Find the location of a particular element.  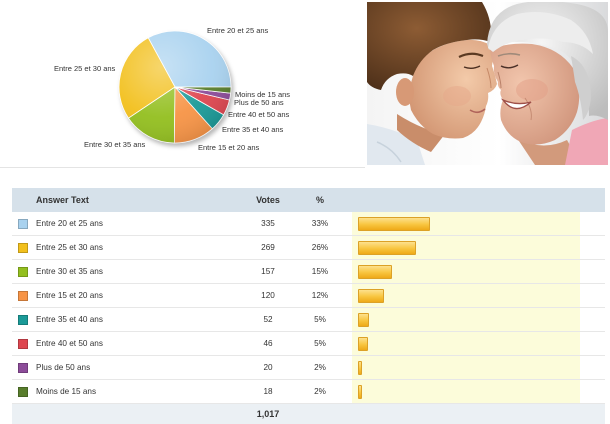

woman-eye is located at coordinates (509, 66).